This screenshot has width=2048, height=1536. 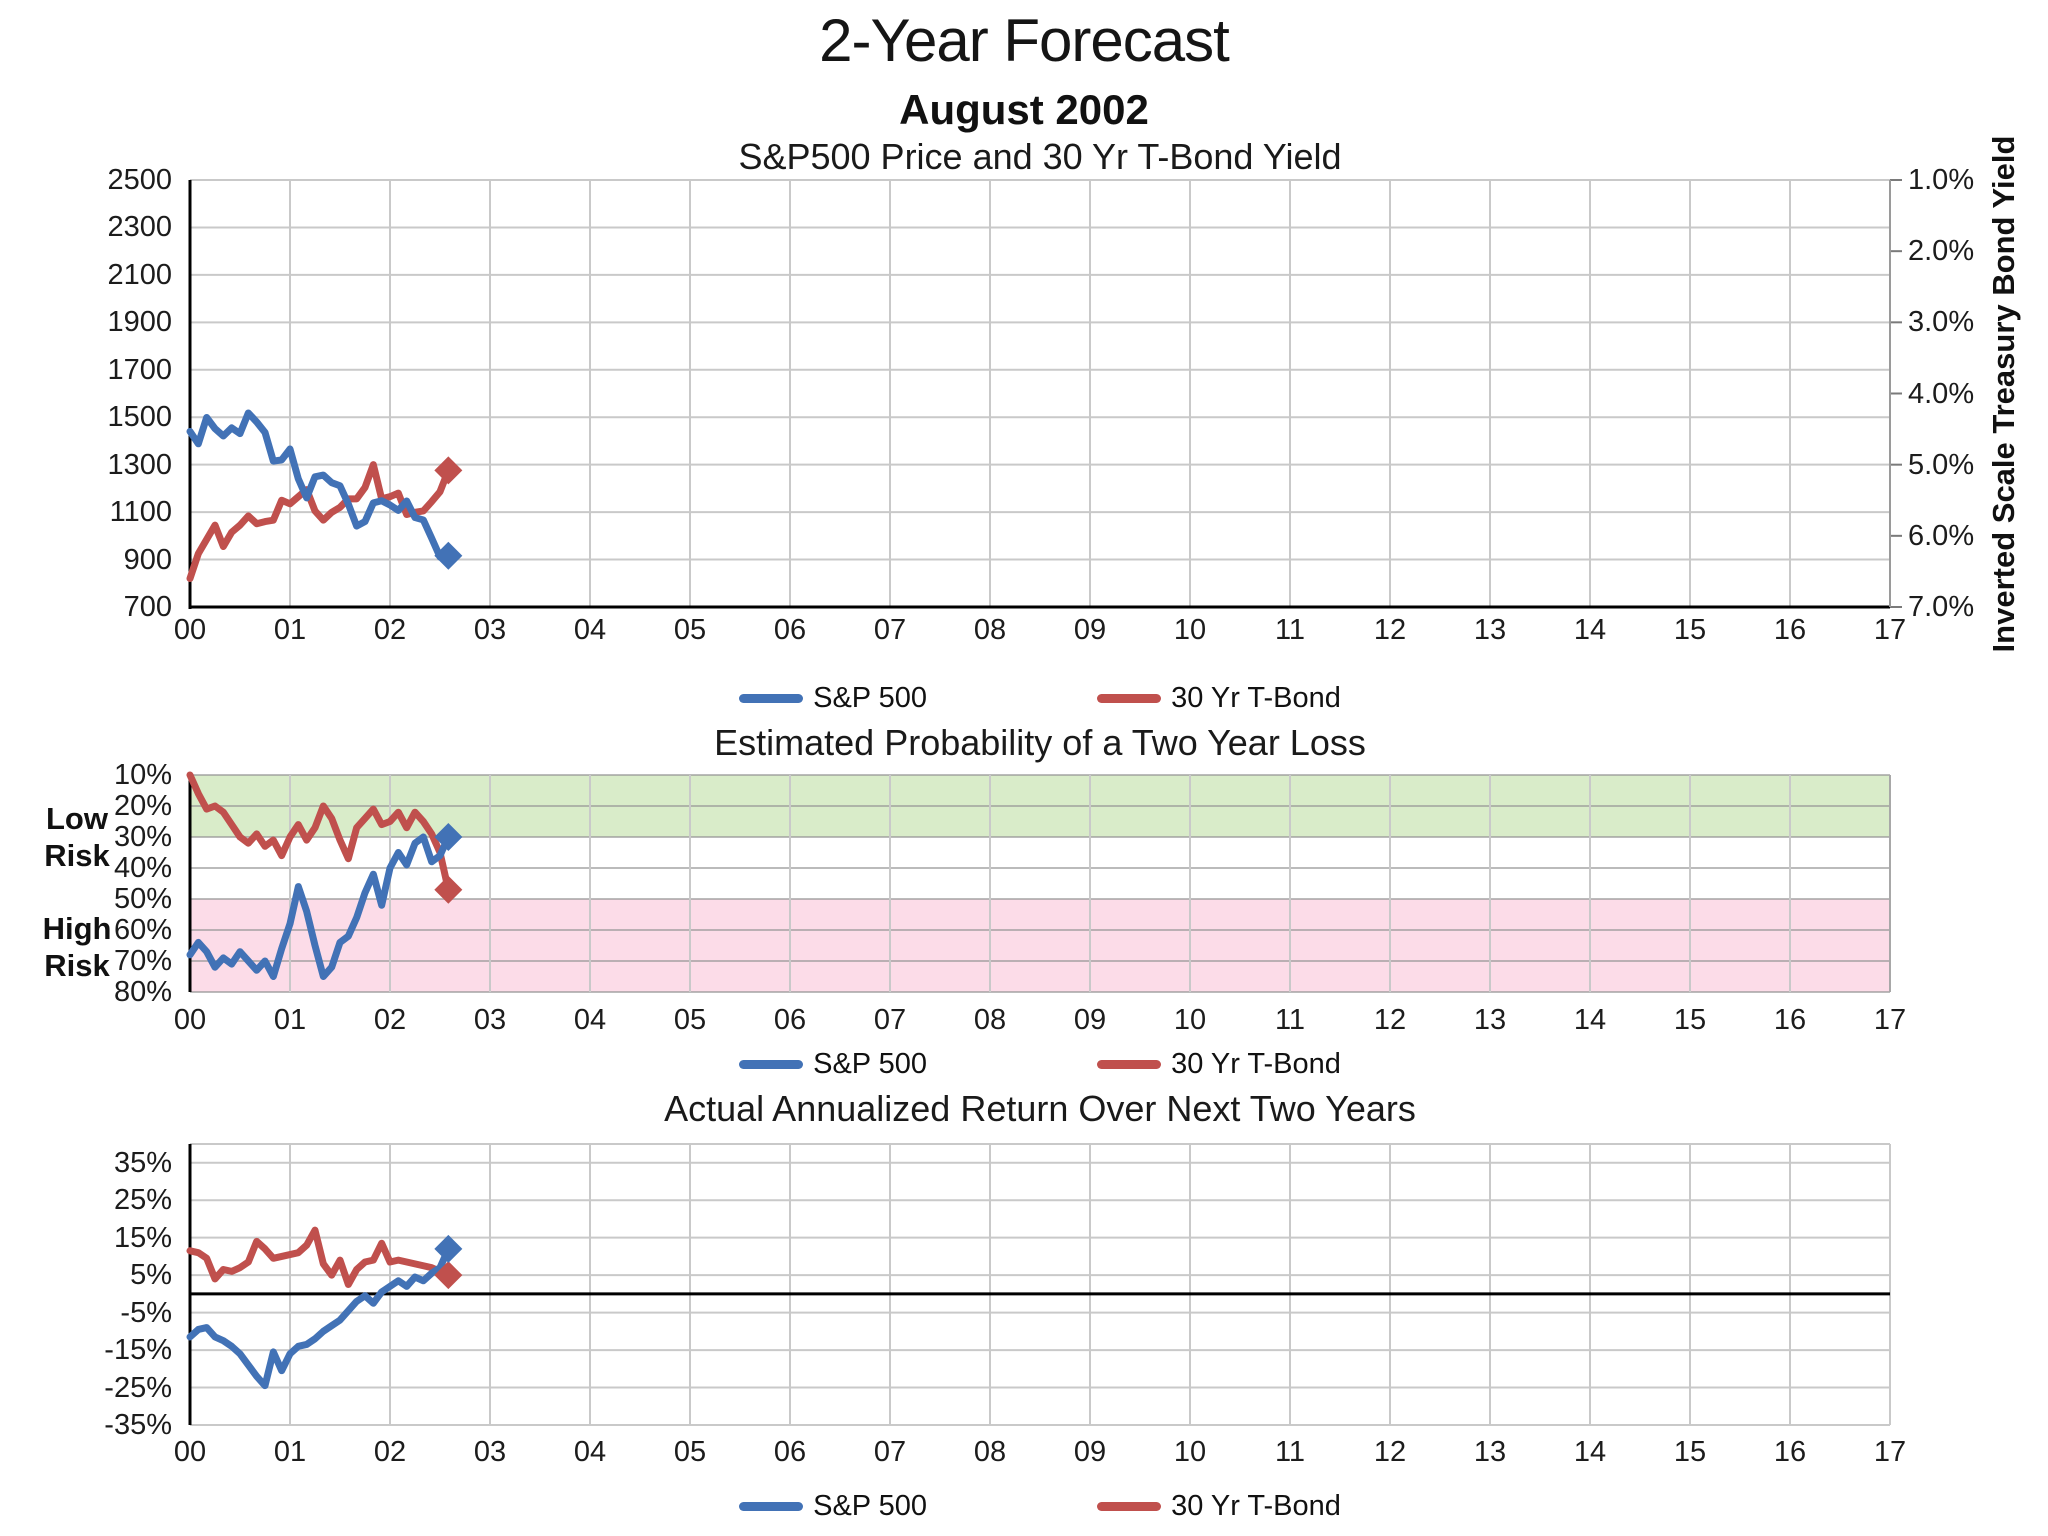 What do you see at coordinates (1040, 698) in the screenshot?
I see `chart1-legend: S&P 500 30 Yr T-Bond` at bounding box center [1040, 698].